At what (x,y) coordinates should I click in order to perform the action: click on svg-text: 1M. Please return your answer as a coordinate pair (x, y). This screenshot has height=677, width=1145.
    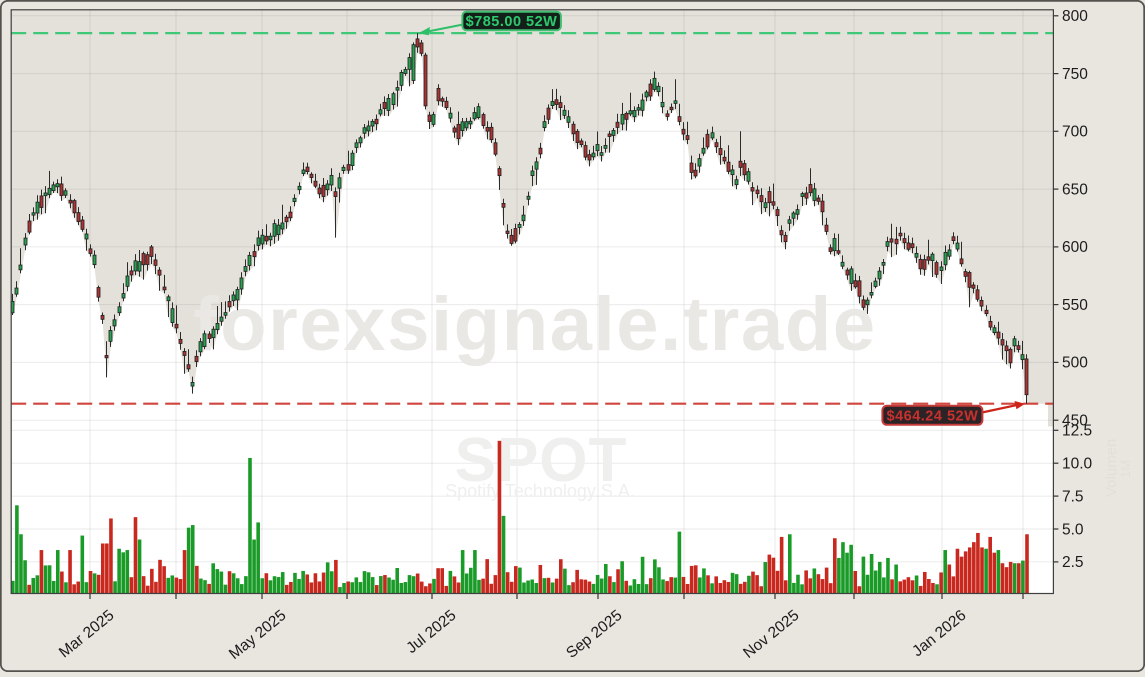
    Looking at the image, I should click on (1125, 469).